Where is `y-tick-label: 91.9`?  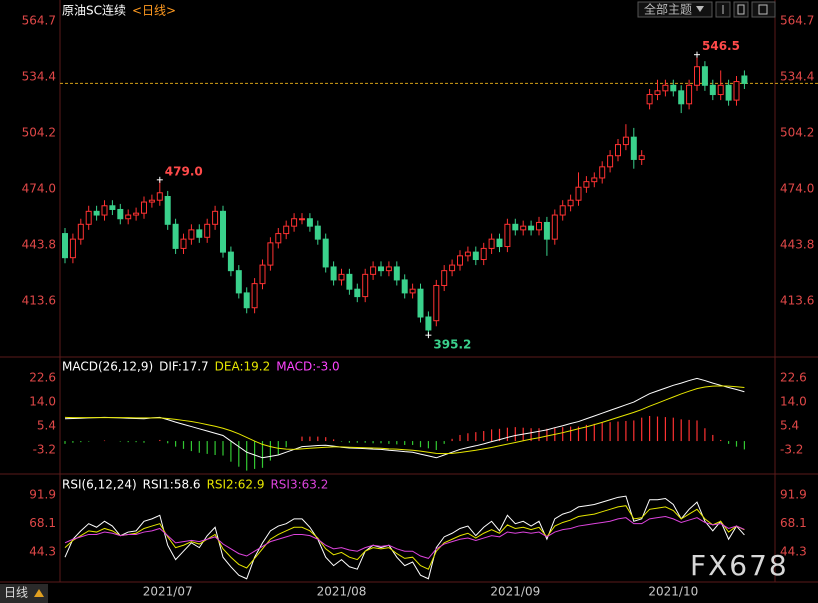
y-tick-label: 91.9 is located at coordinates (42, 495).